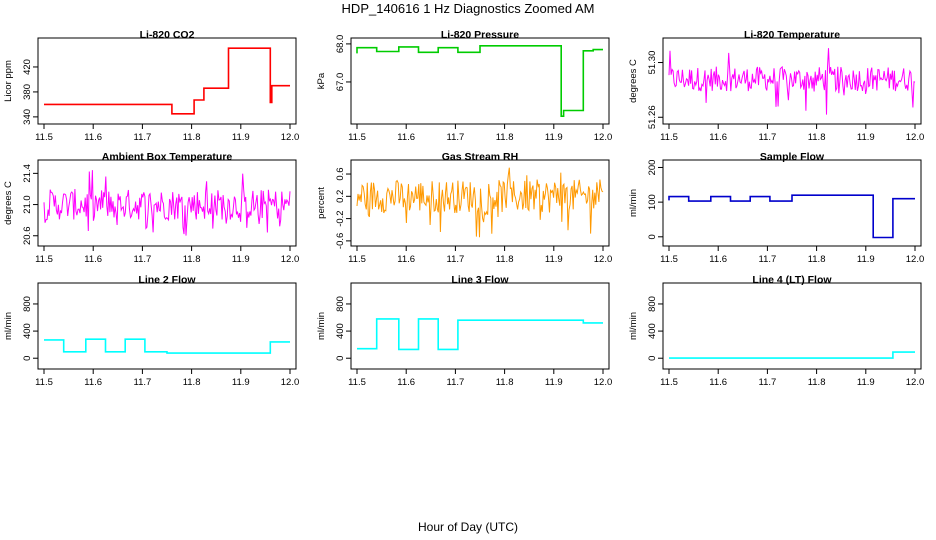 The height and width of the screenshot is (540, 936). I want to click on y-tick-label: 21.4, so click(27, 173).